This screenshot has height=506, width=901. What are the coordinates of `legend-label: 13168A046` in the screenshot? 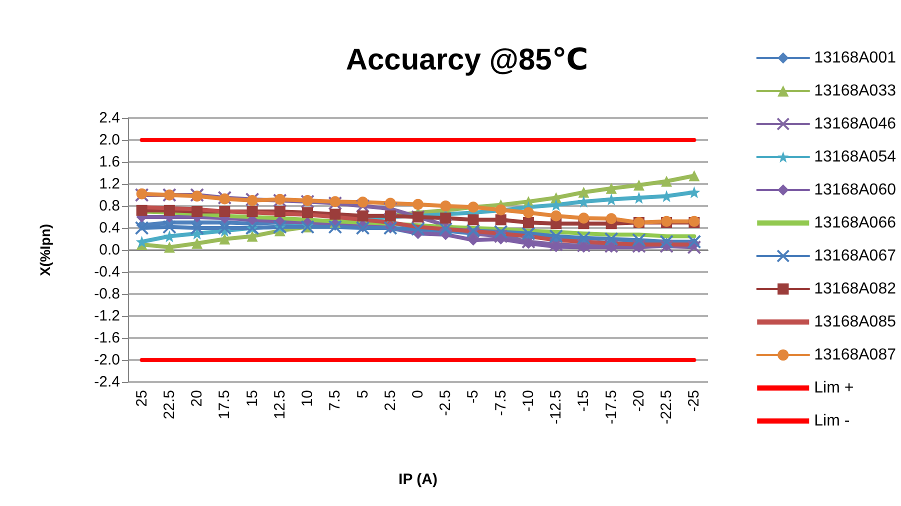 It's located at (855, 124).